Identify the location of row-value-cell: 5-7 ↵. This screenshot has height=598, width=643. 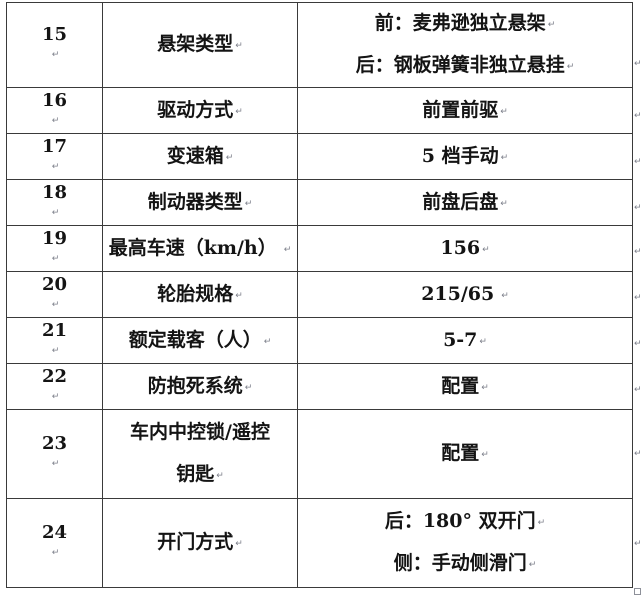
(465, 340).